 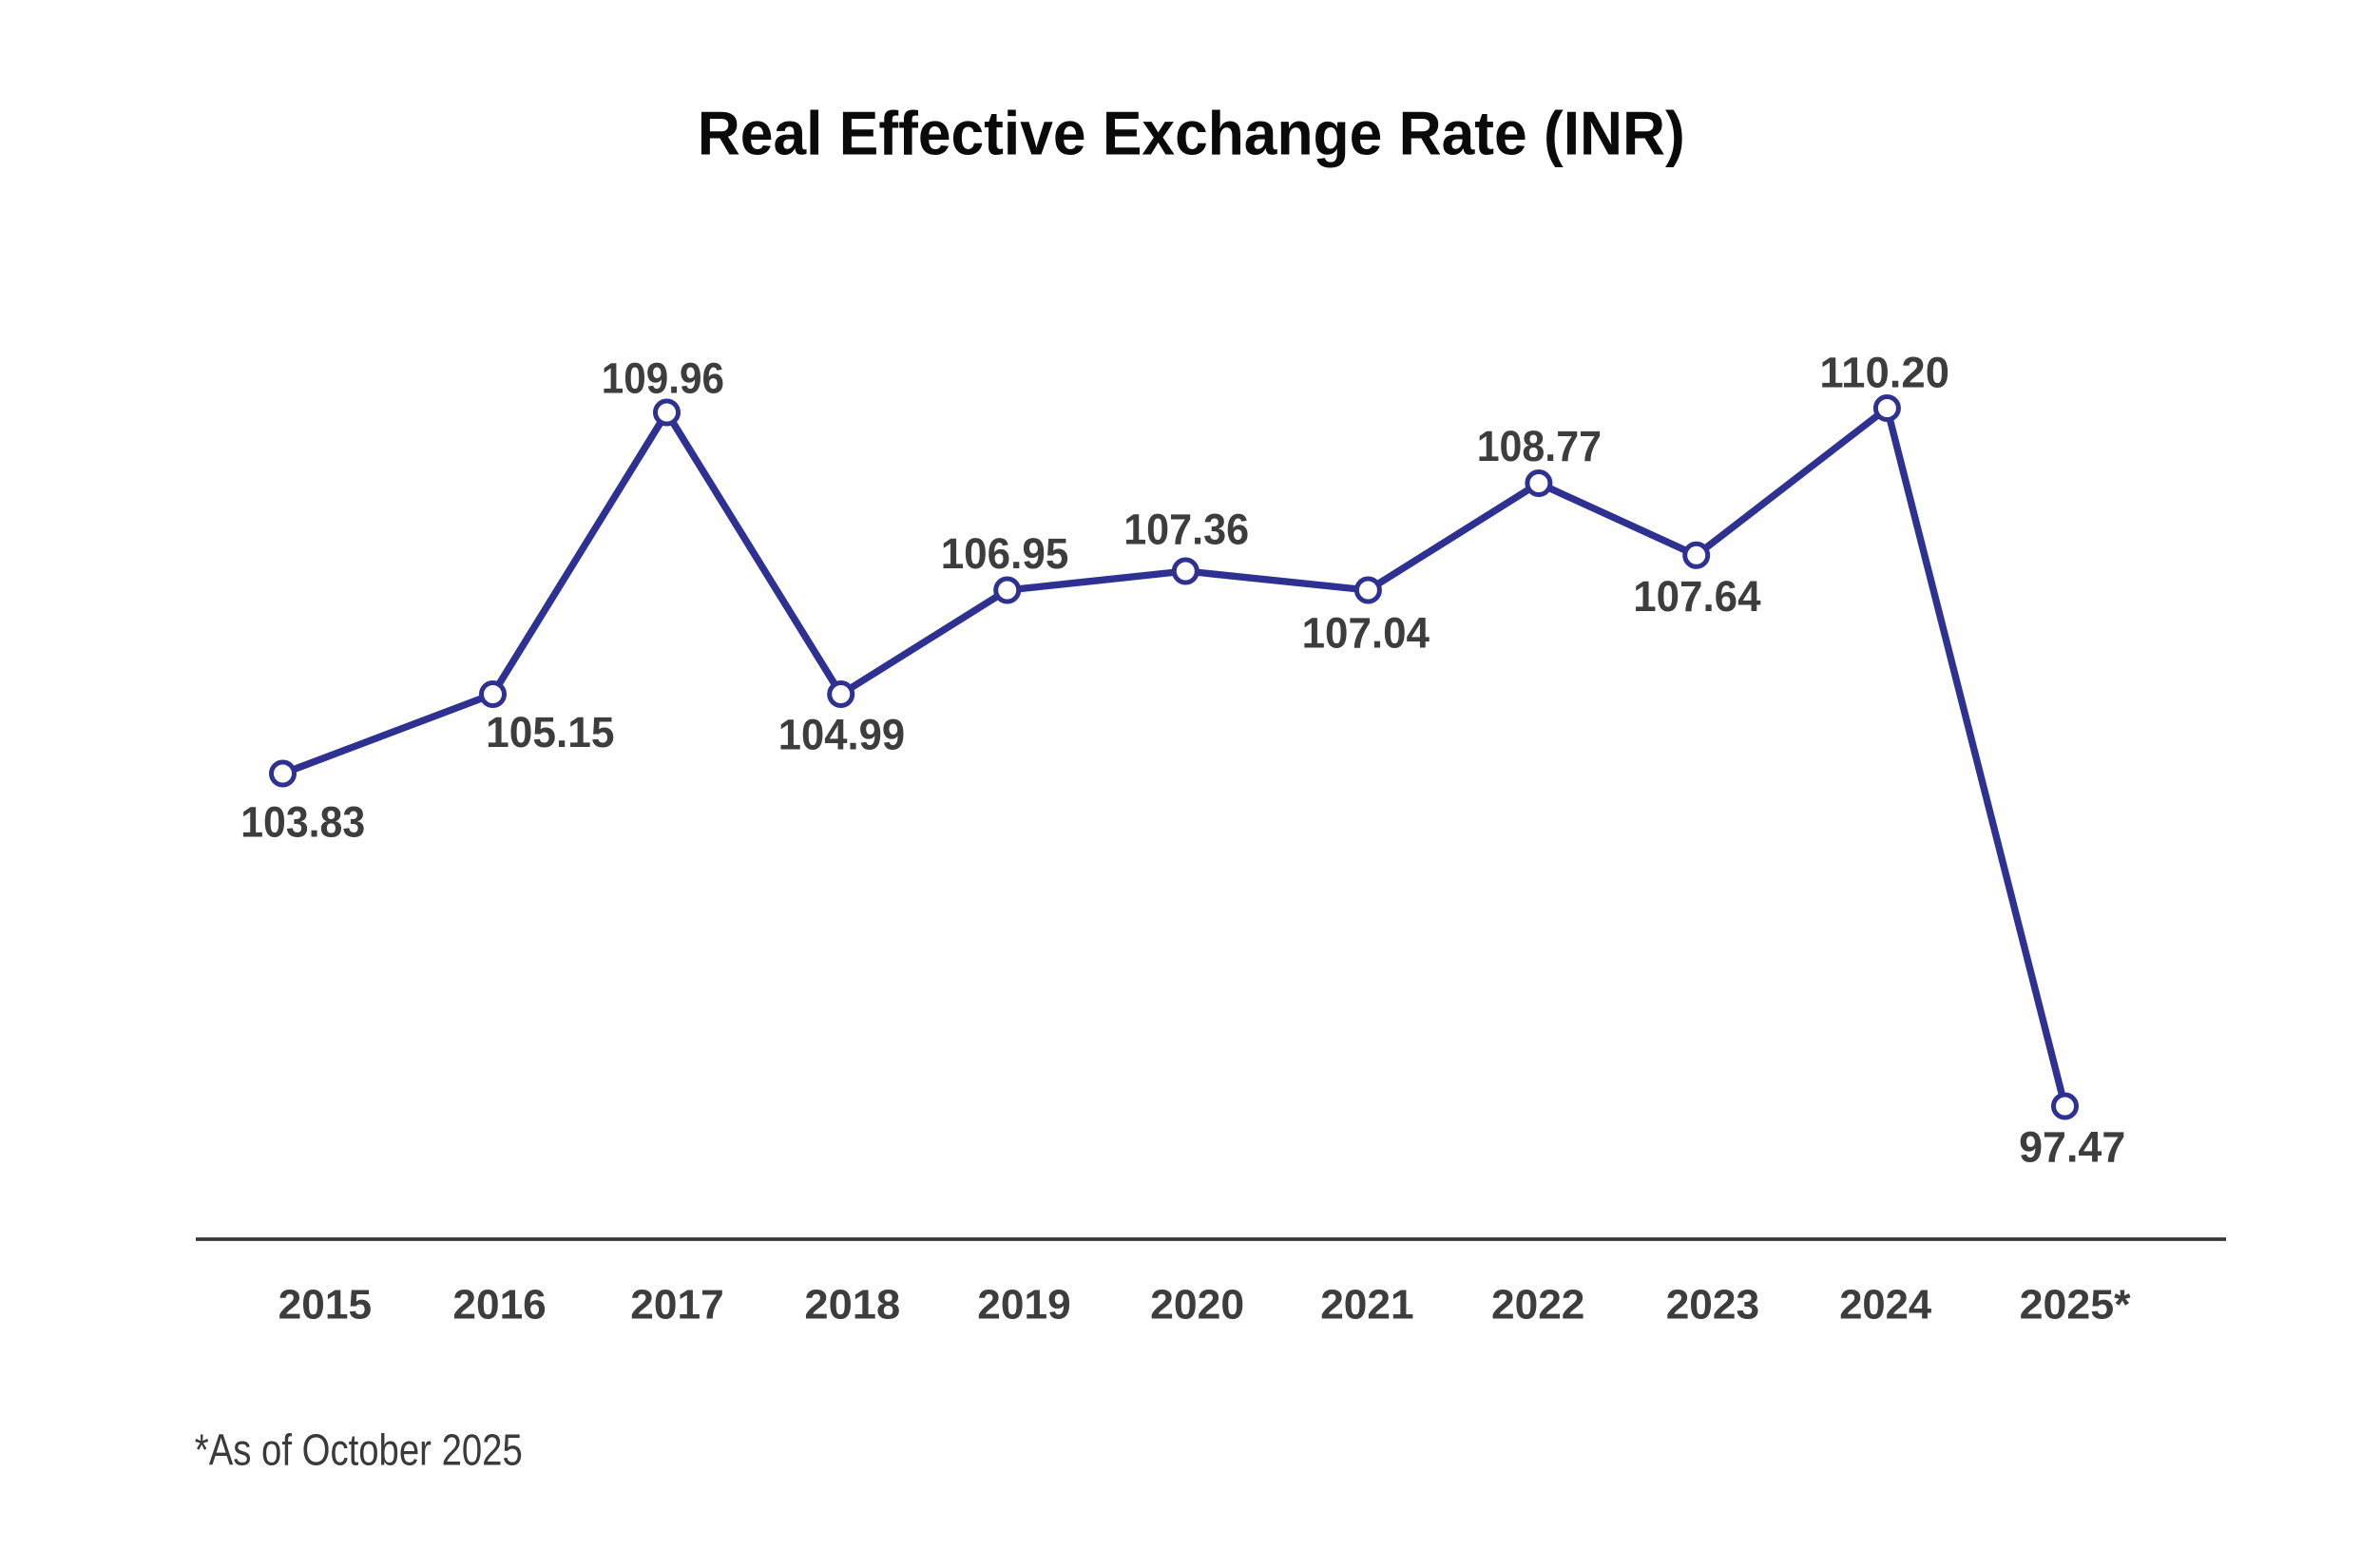 I want to click on svg-text: 2024, so click(x=1885, y=1304).